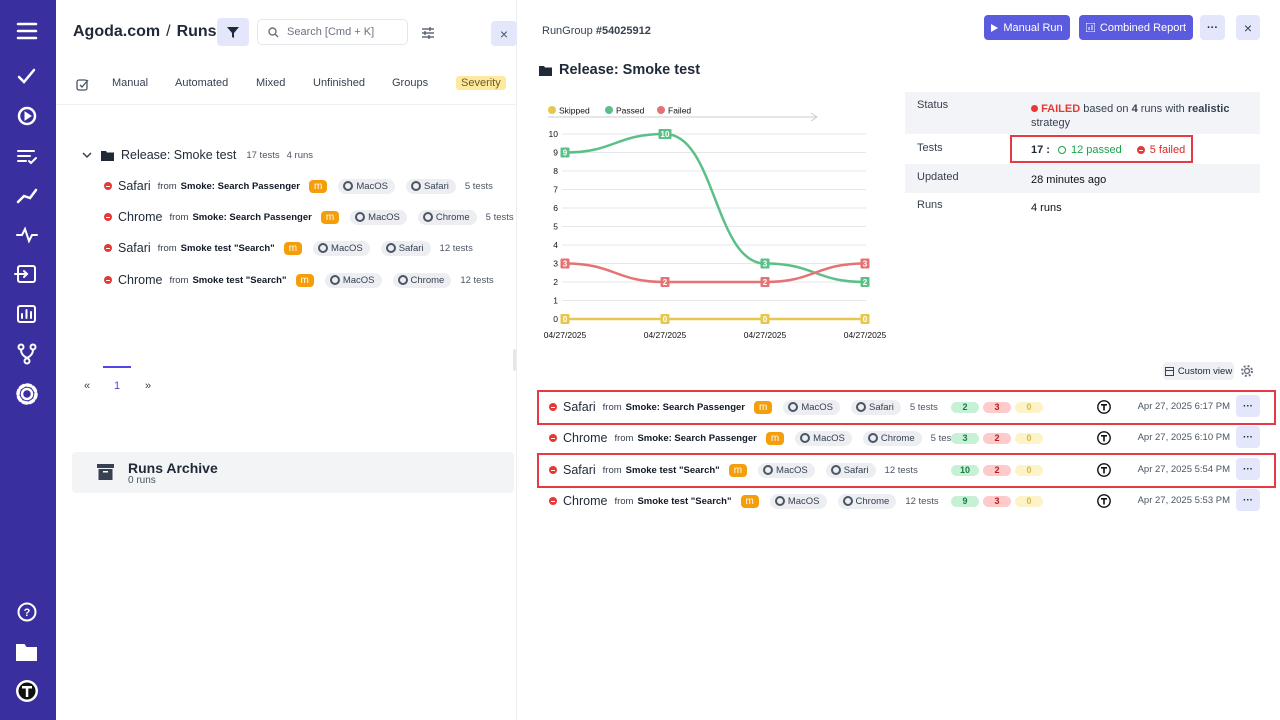 The height and width of the screenshot is (720, 1280). I want to click on detail-title: Release: Smoke test, so click(630, 70).